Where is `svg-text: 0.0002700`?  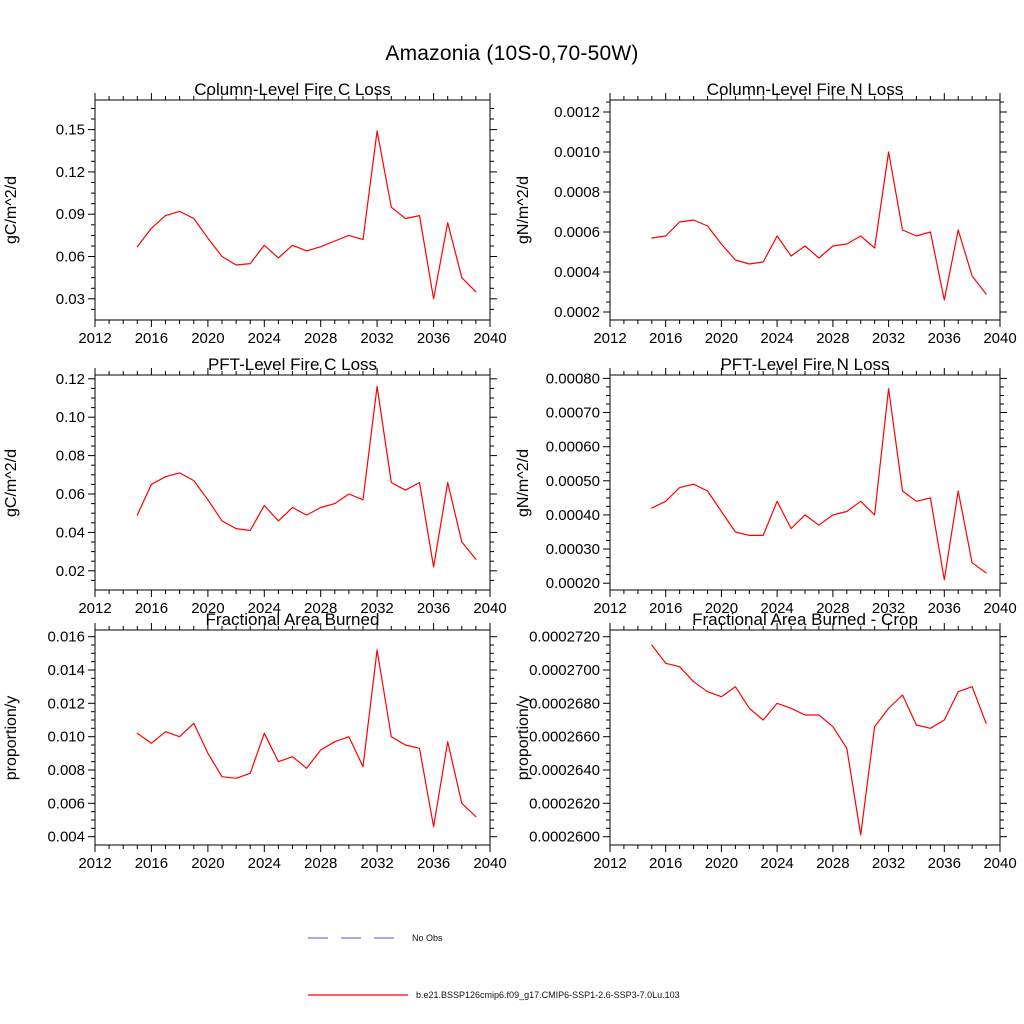
svg-text: 0.0002700 is located at coordinates (564, 670).